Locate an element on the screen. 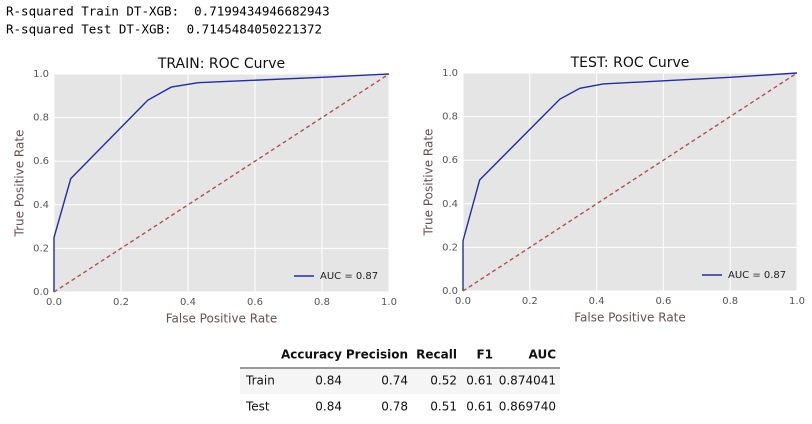 The image size is (812, 424). table-index: Test is located at coordinates (257, 407).